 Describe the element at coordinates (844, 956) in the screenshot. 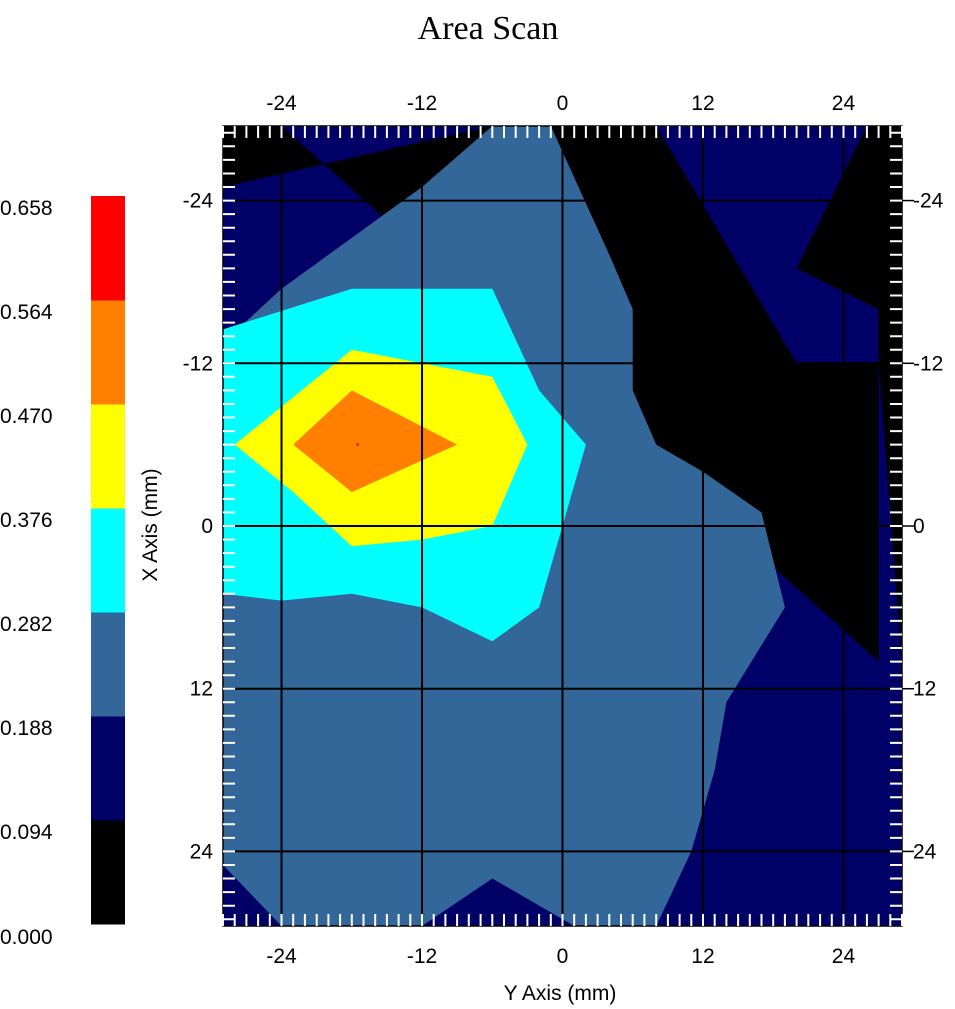

I see `x-tick-bottom-4: 24` at that location.